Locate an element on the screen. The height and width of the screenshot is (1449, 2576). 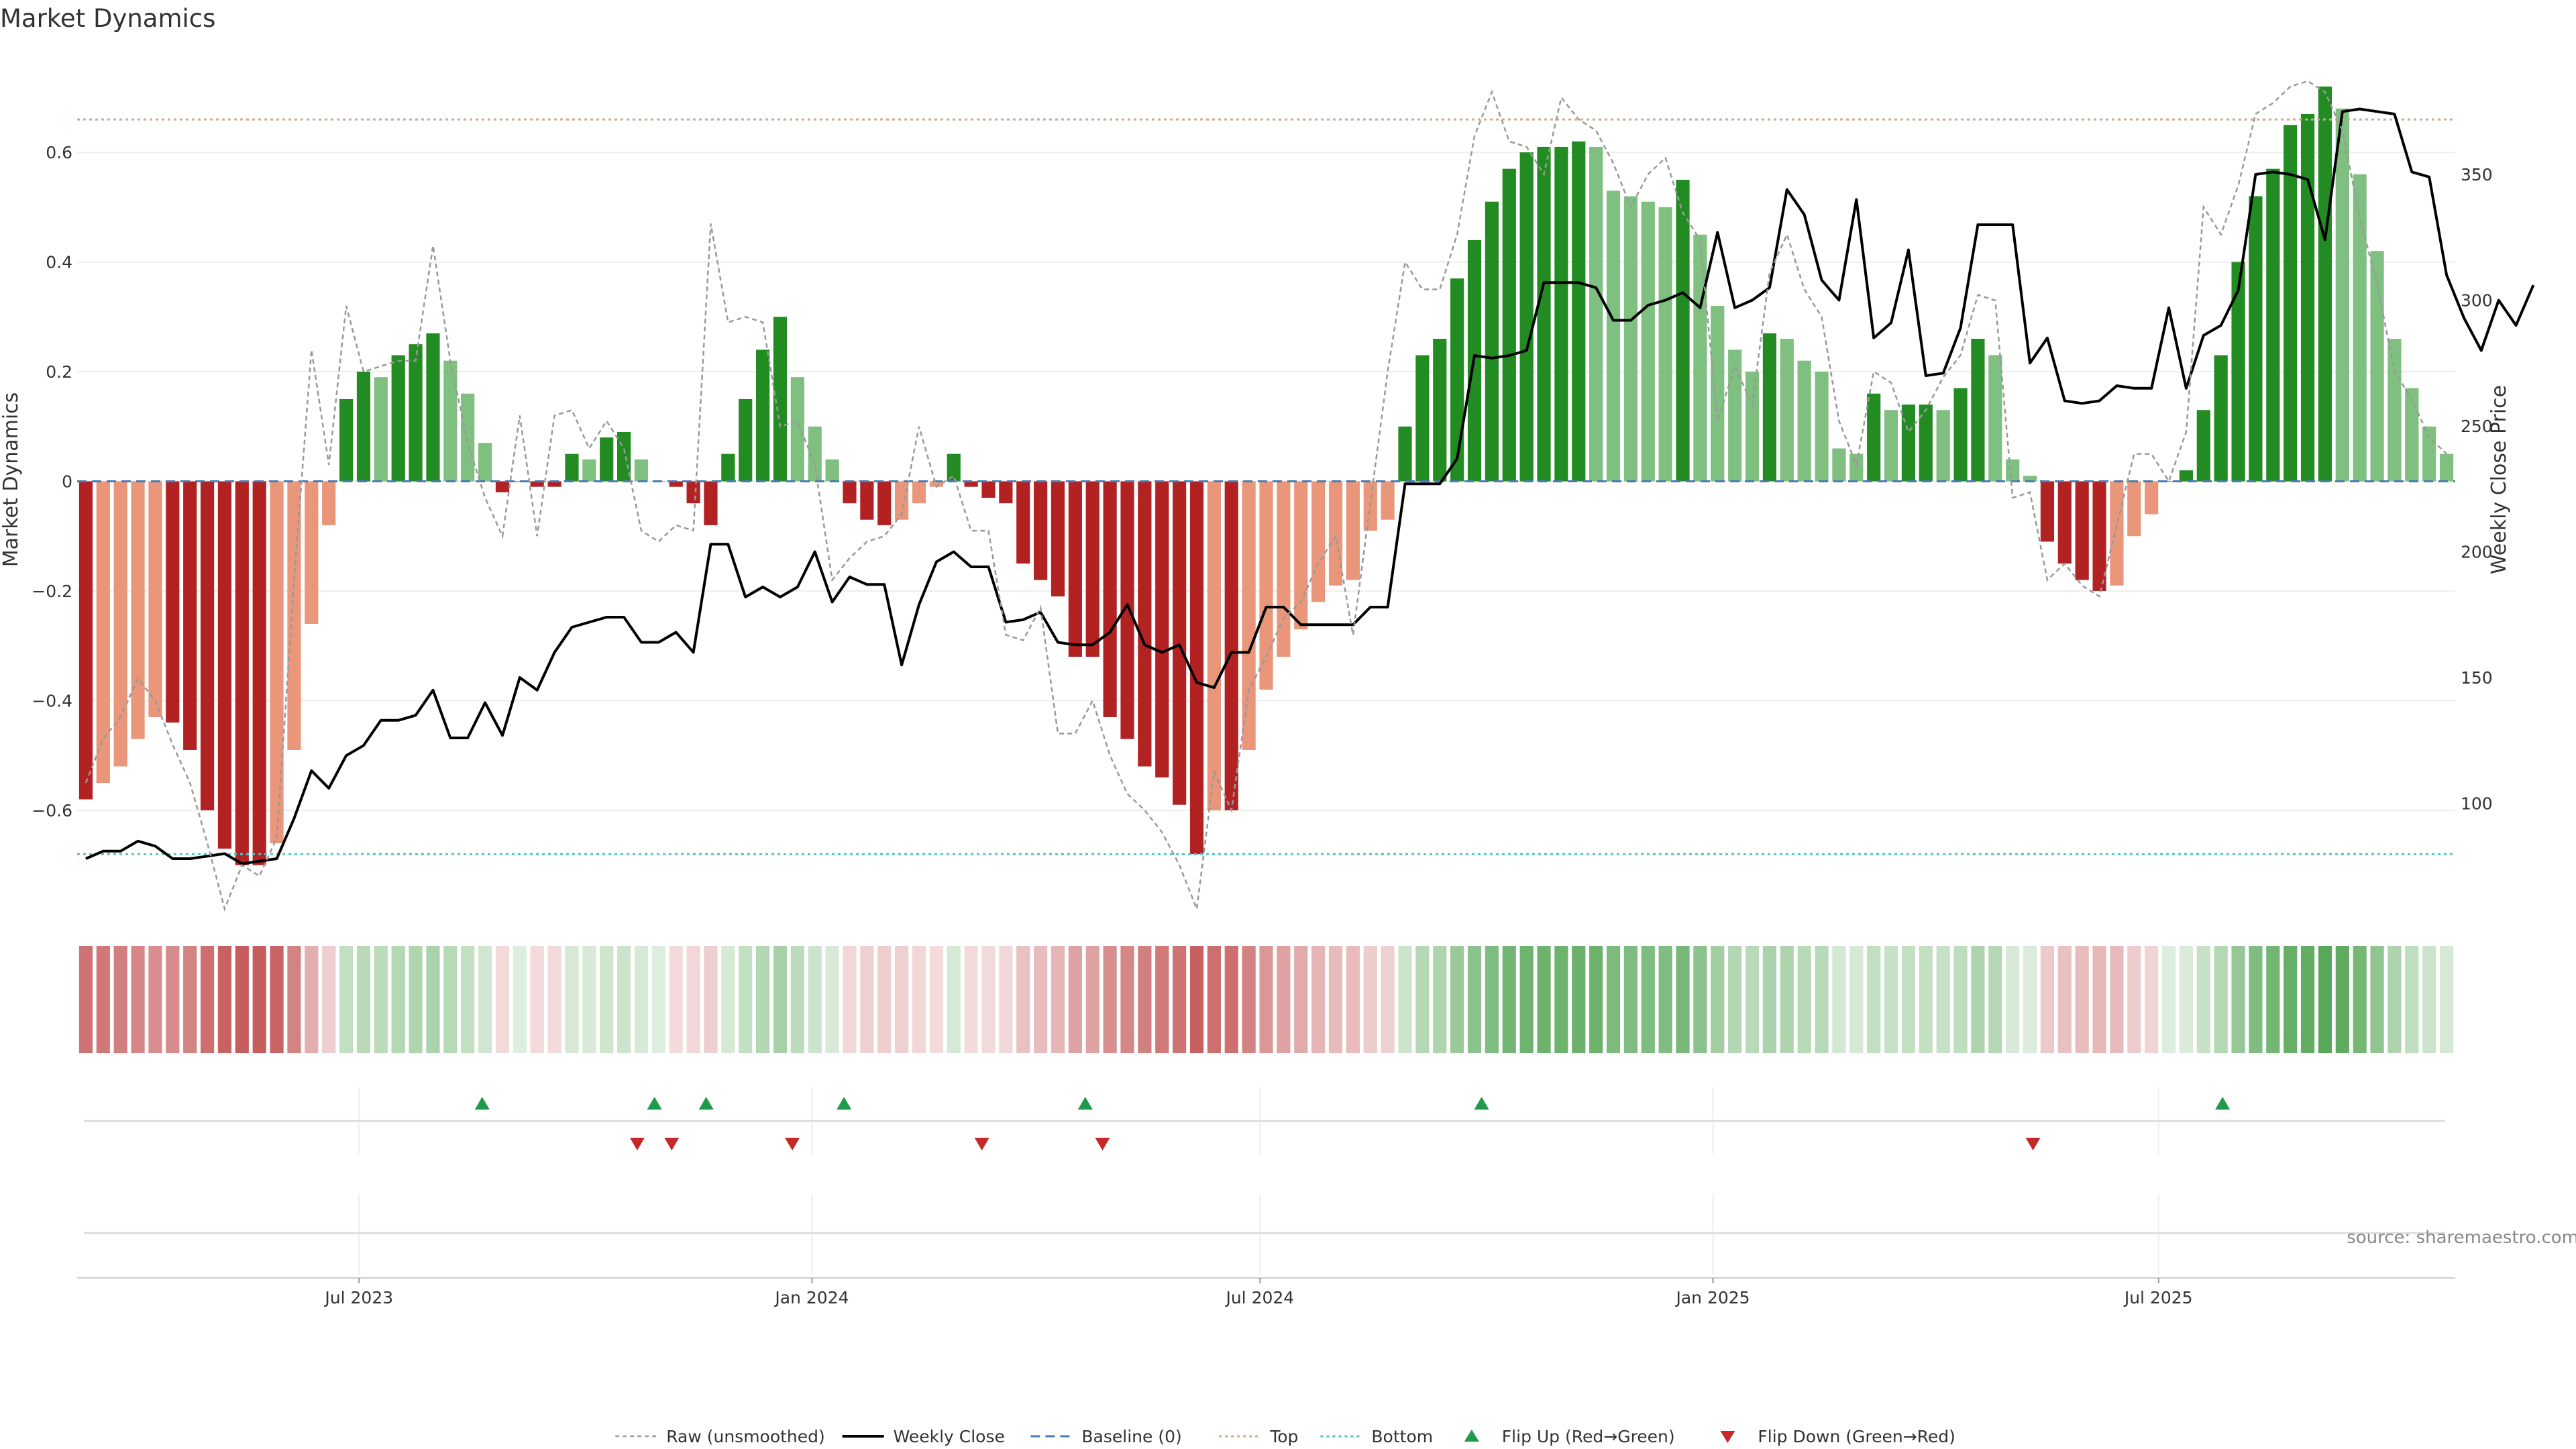
legend-item: Baseline (0) is located at coordinates (1106, 1436).